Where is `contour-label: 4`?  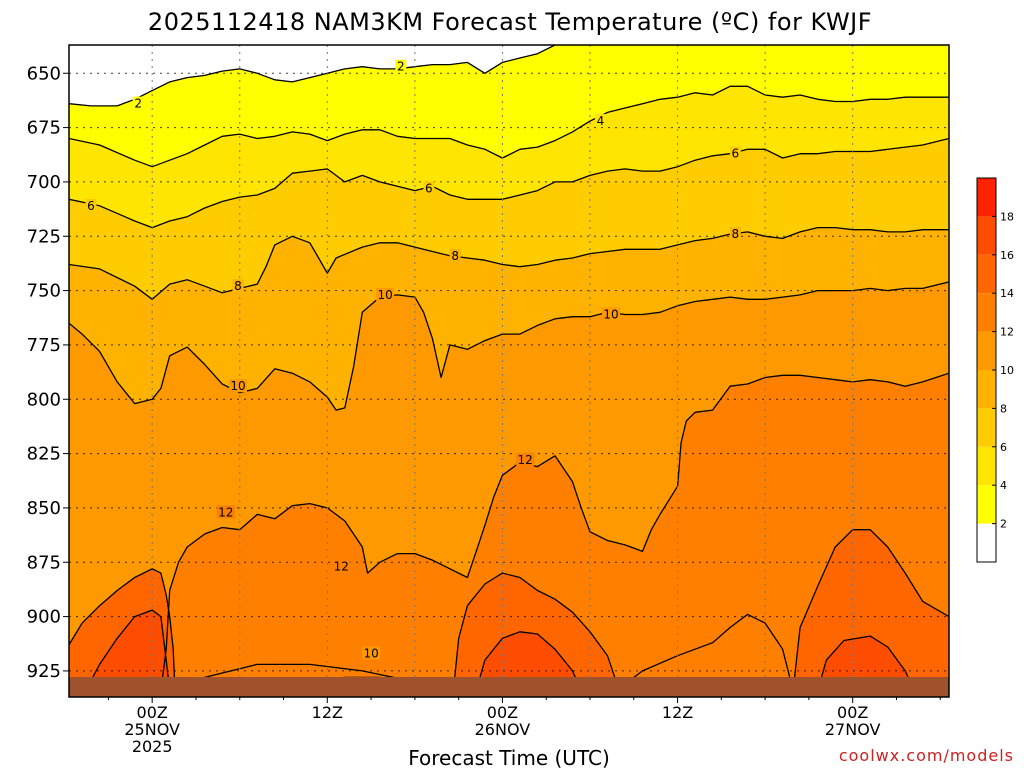 contour-label: 4 is located at coordinates (601, 121).